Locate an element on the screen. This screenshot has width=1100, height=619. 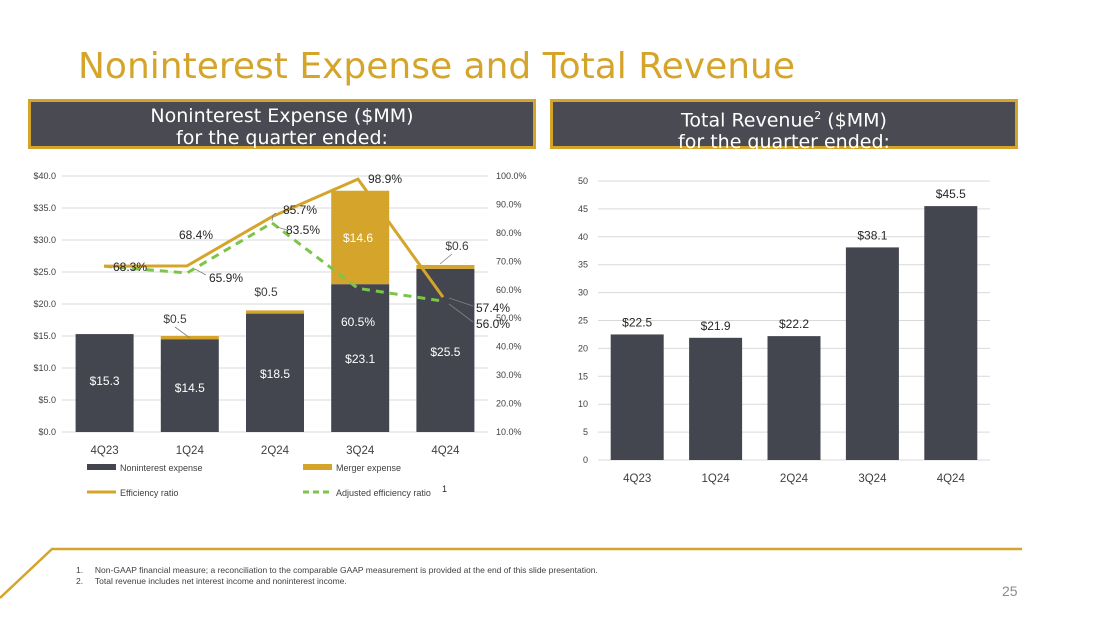
page-title: Noninterest Expense and Total Revenue is located at coordinates (437, 66).